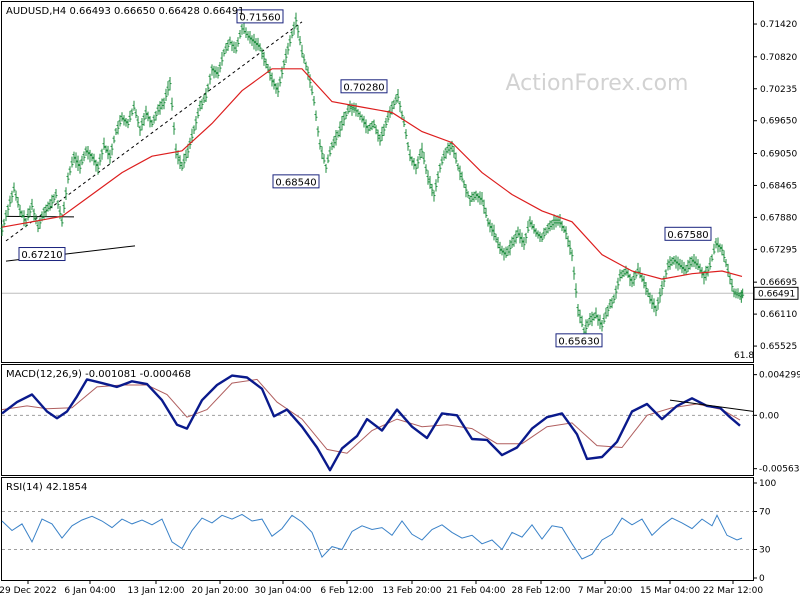 This screenshot has width=800, height=604. I want to click on x-axis-label: 6 Jan 04:00, so click(90, 591).